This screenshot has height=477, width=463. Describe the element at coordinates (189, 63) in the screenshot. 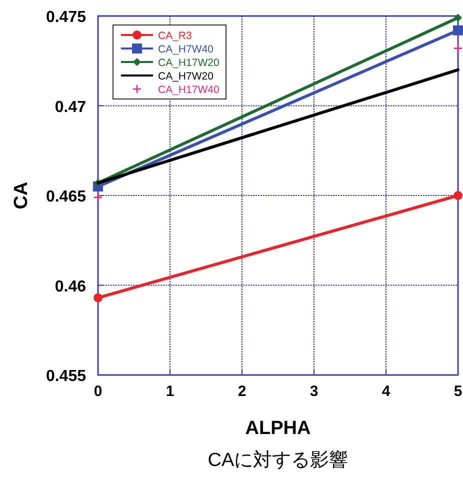

I see `legend-label: CA_H17W20` at that location.